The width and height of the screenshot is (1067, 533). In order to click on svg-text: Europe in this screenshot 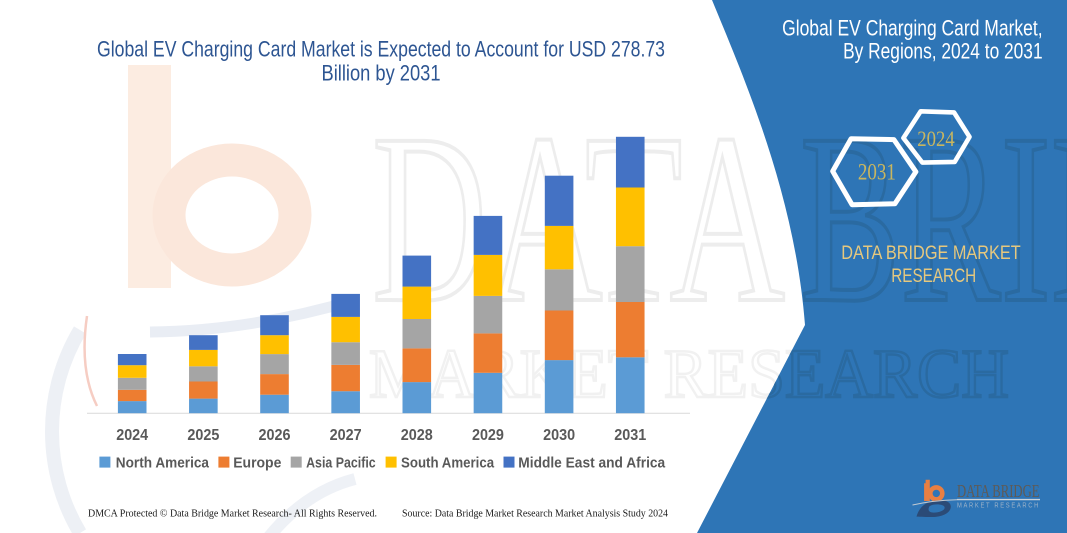, I will do `click(257, 464)`.